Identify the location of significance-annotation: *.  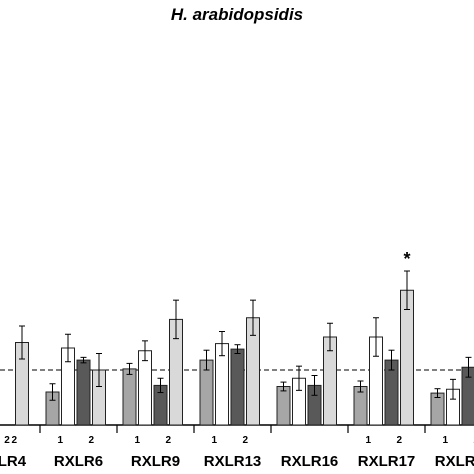
(406, 259).